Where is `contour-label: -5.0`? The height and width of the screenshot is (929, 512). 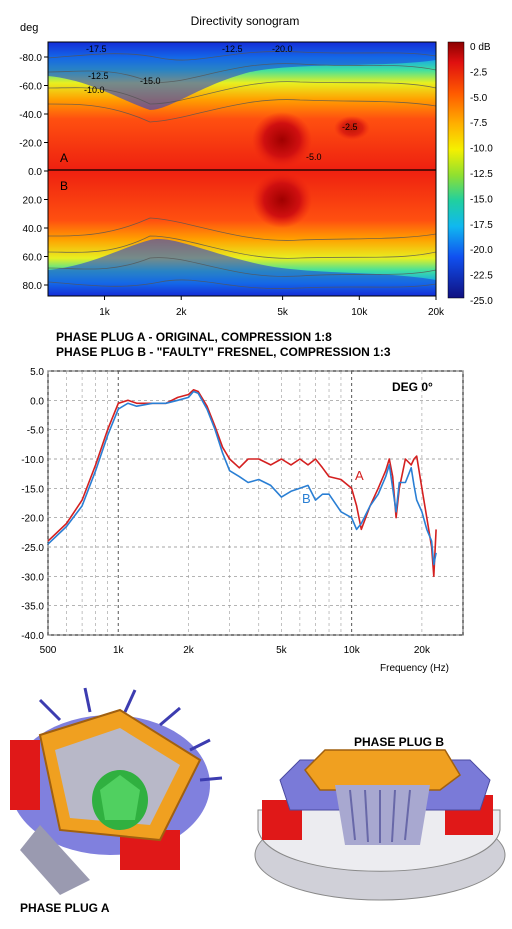
contour-label: -5.0 is located at coordinates (314, 157).